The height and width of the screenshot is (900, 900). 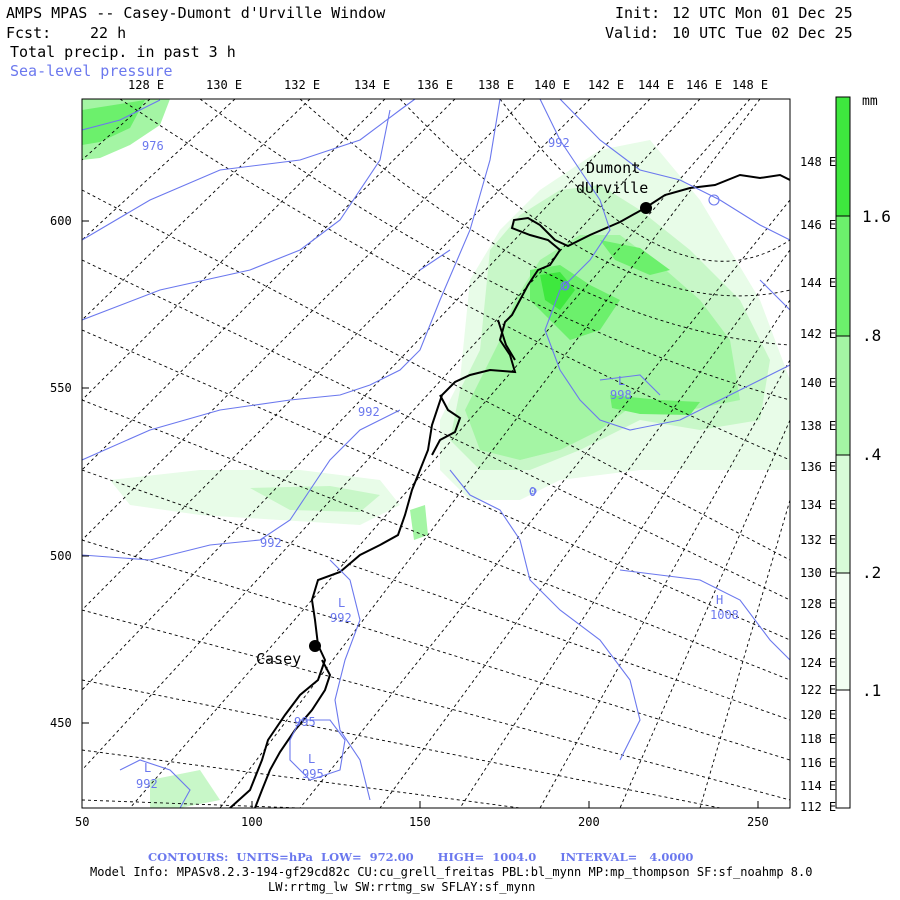 What do you see at coordinates (818, 690) in the screenshot?
I see `lon-label: 122 E` at bounding box center [818, 690].